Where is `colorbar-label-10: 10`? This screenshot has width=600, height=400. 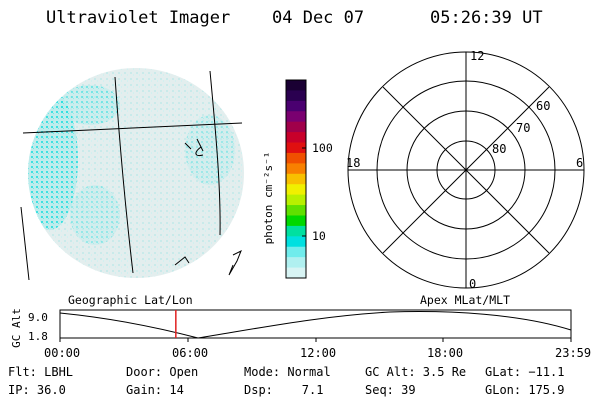 colorbar-label-10: 10 is located at coordinates (319, 236).